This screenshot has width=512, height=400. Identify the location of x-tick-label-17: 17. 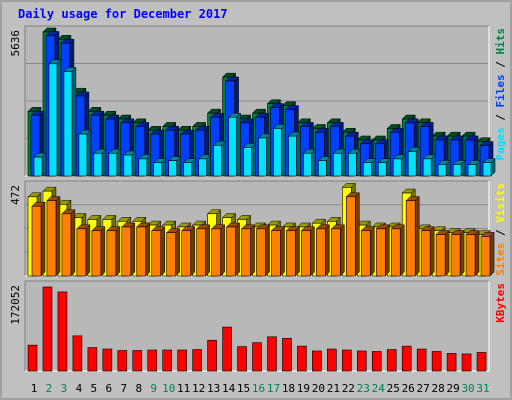
(273, 388).